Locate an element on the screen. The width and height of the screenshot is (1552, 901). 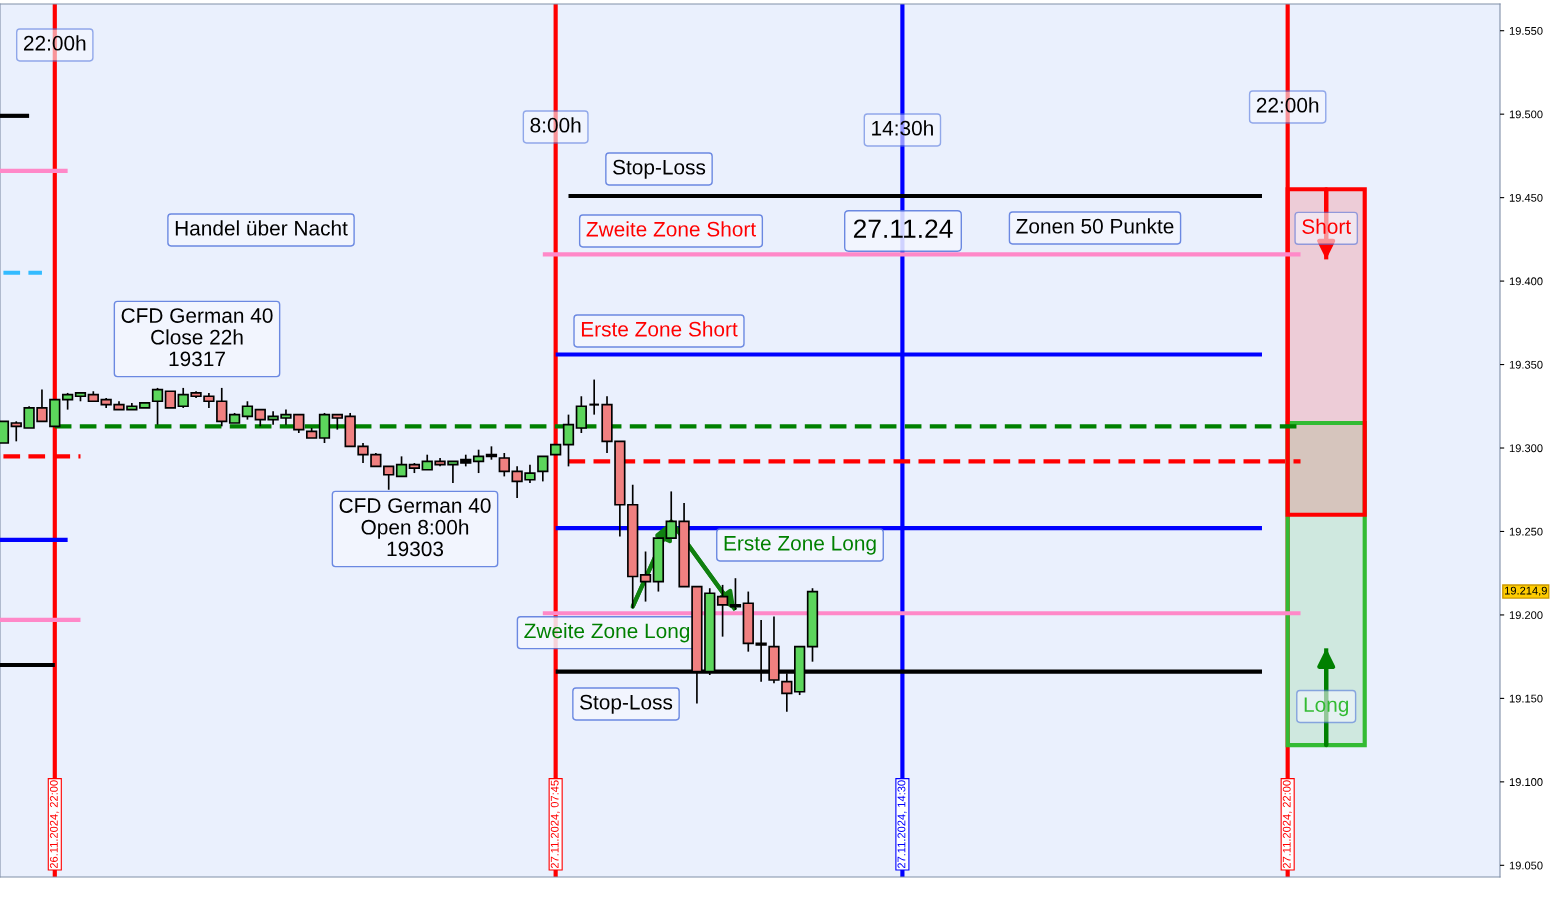
annotation: CFD German 40 Open 8:00h 19303 is located at coordinates (415, 527).